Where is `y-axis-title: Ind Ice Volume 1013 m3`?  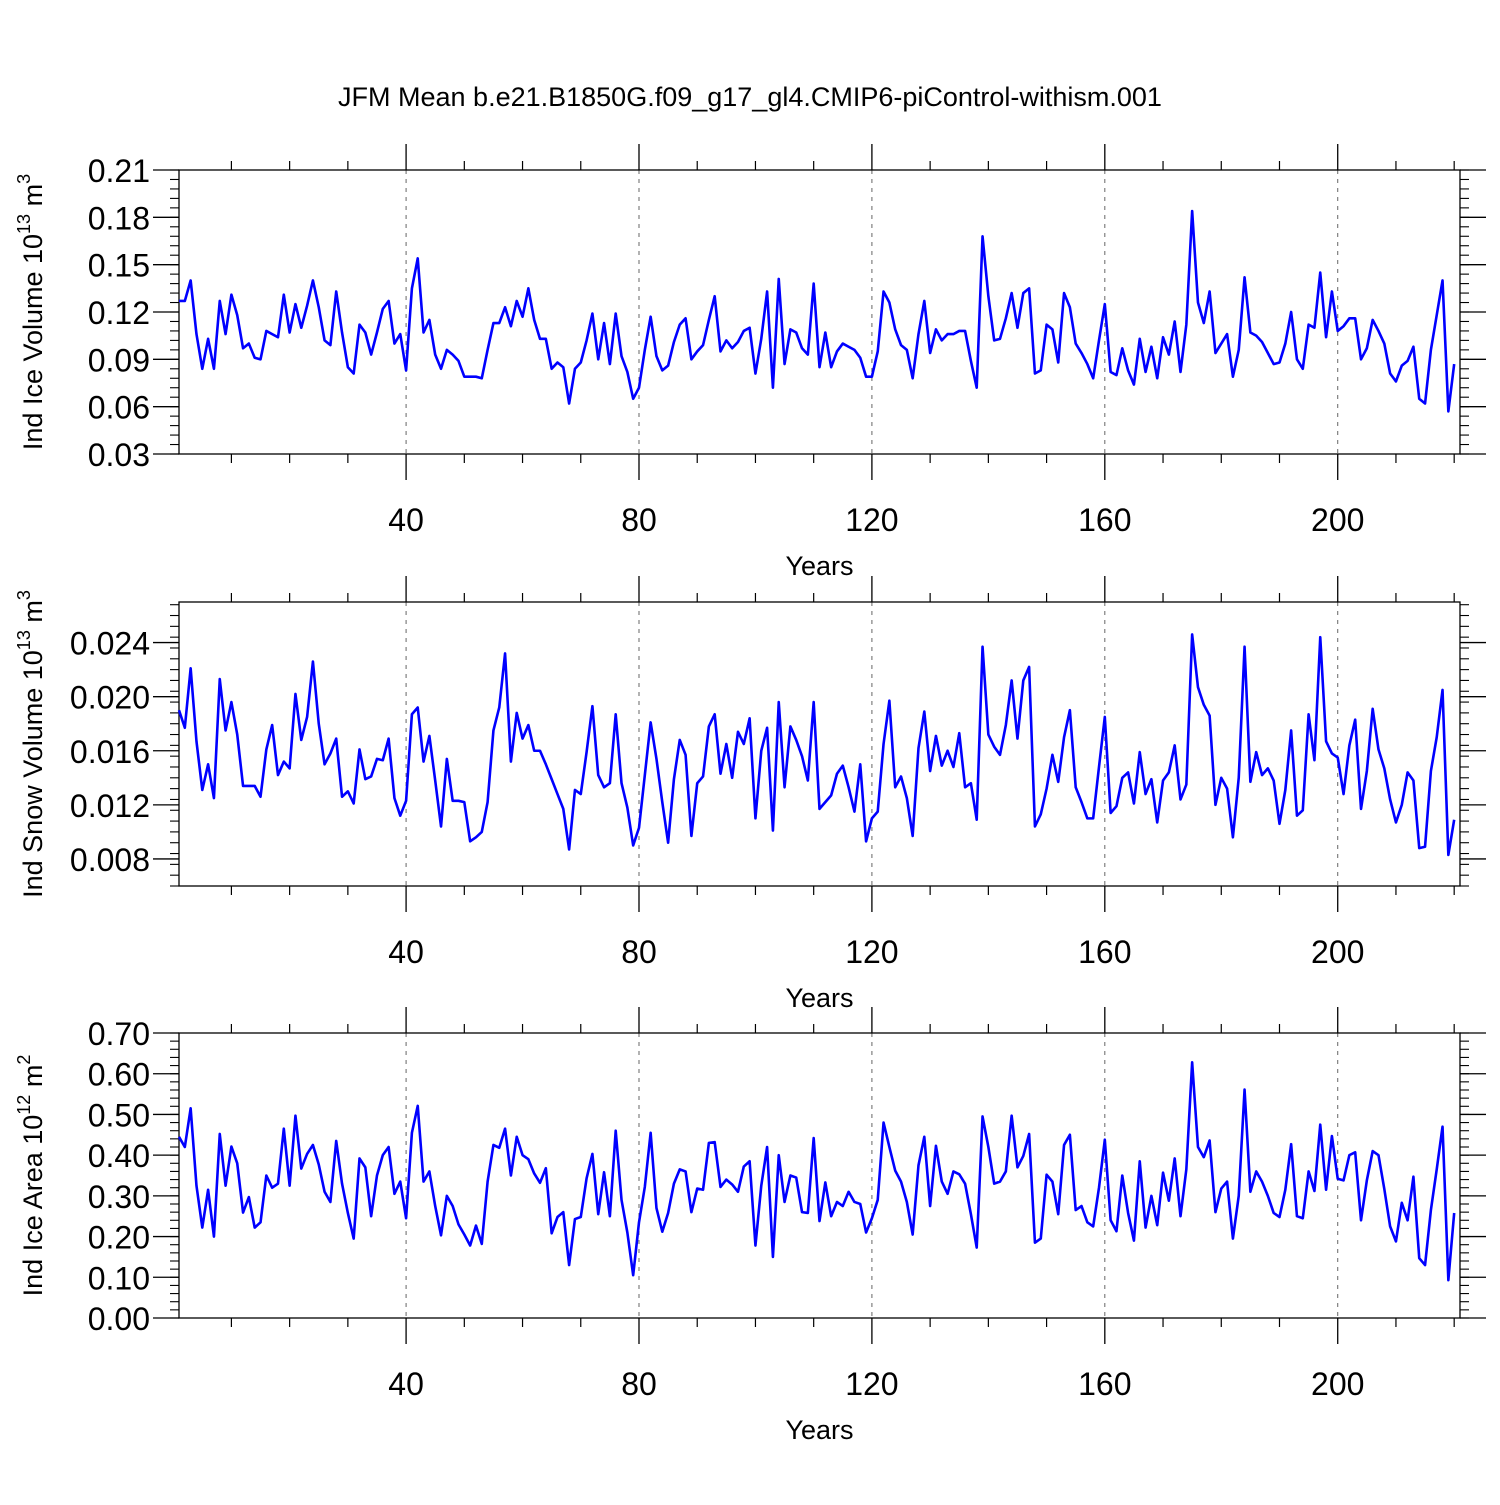 y-axis-title: Ind Ice Volume 1013 m3 is located at coordinates (31, 312).